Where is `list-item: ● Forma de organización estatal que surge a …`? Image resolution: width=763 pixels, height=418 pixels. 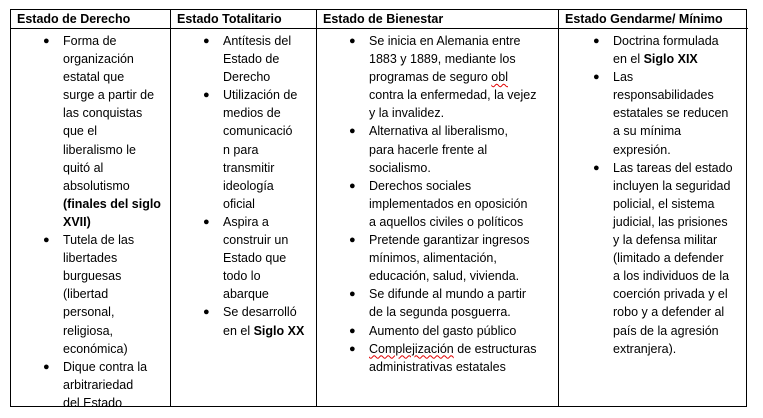 list-item: ● Forma de organización estatal que surge a … is located at coordinates (90, 131).